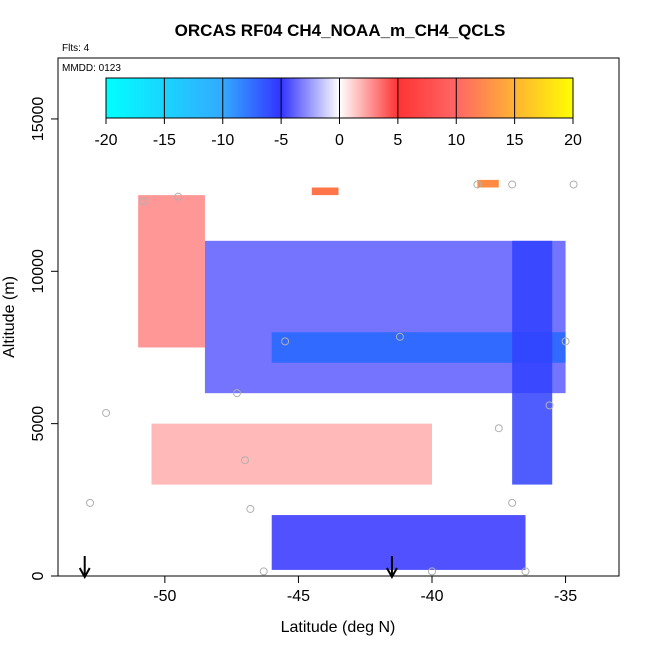 Image resolution: width=650 pixels, height=650 pixels. Describe the element at coordinates (339, 140) in the screenshot. I see `colorbar-tick-label: 0` at that location.